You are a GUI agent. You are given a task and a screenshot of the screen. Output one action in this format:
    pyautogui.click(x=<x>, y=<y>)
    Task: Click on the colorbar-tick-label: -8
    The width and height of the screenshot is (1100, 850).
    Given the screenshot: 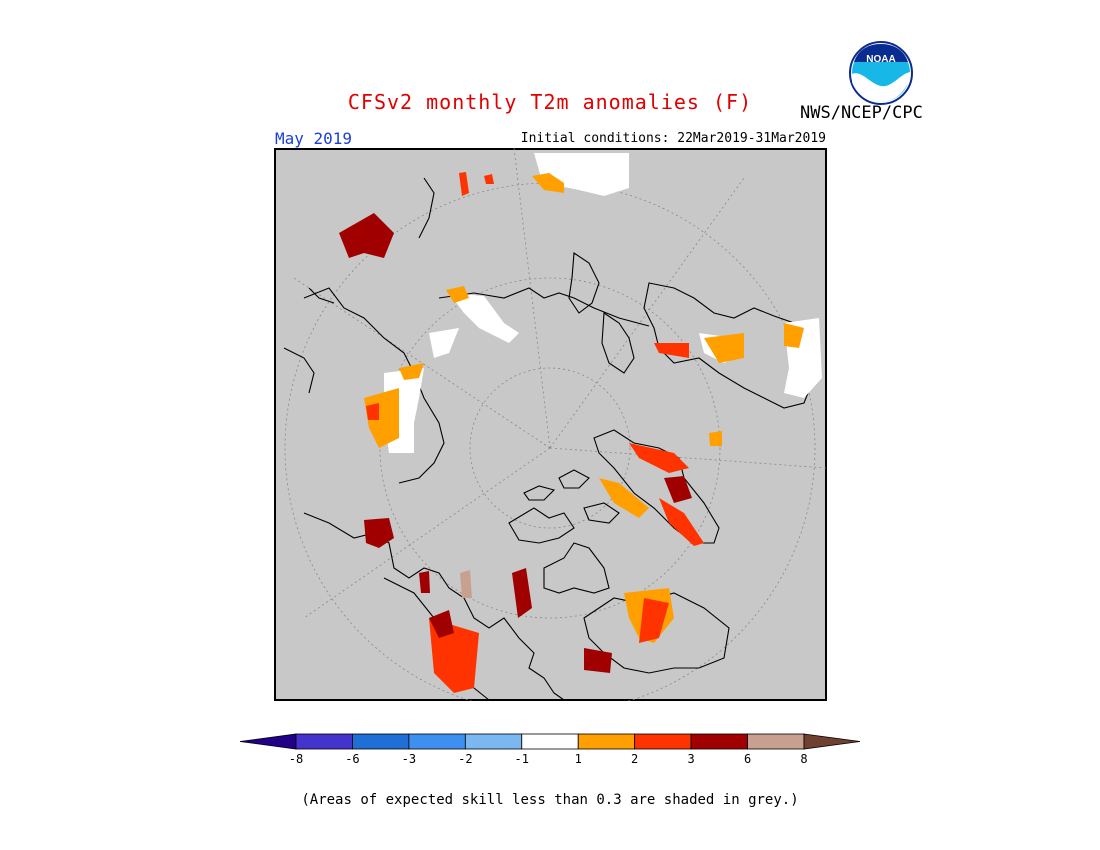 What is the action you would take?
    pyautogui.click(x=296, y=759)
    